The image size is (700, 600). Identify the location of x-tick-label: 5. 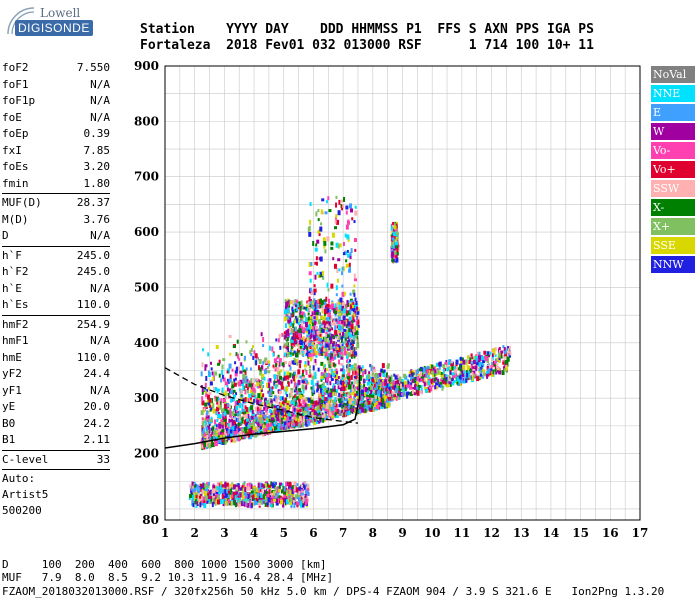
(284, 533).